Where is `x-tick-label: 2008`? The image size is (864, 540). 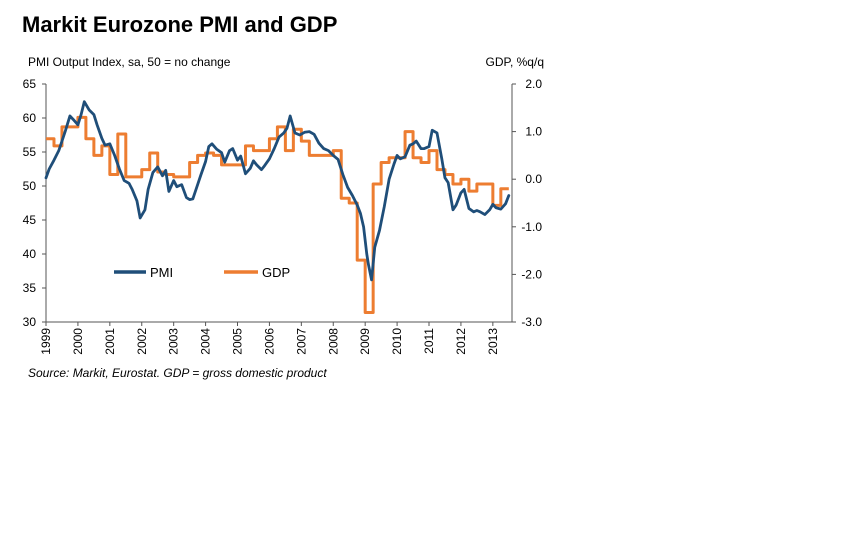 x-tick-label: 2008 is located at coordinates (333, 341).